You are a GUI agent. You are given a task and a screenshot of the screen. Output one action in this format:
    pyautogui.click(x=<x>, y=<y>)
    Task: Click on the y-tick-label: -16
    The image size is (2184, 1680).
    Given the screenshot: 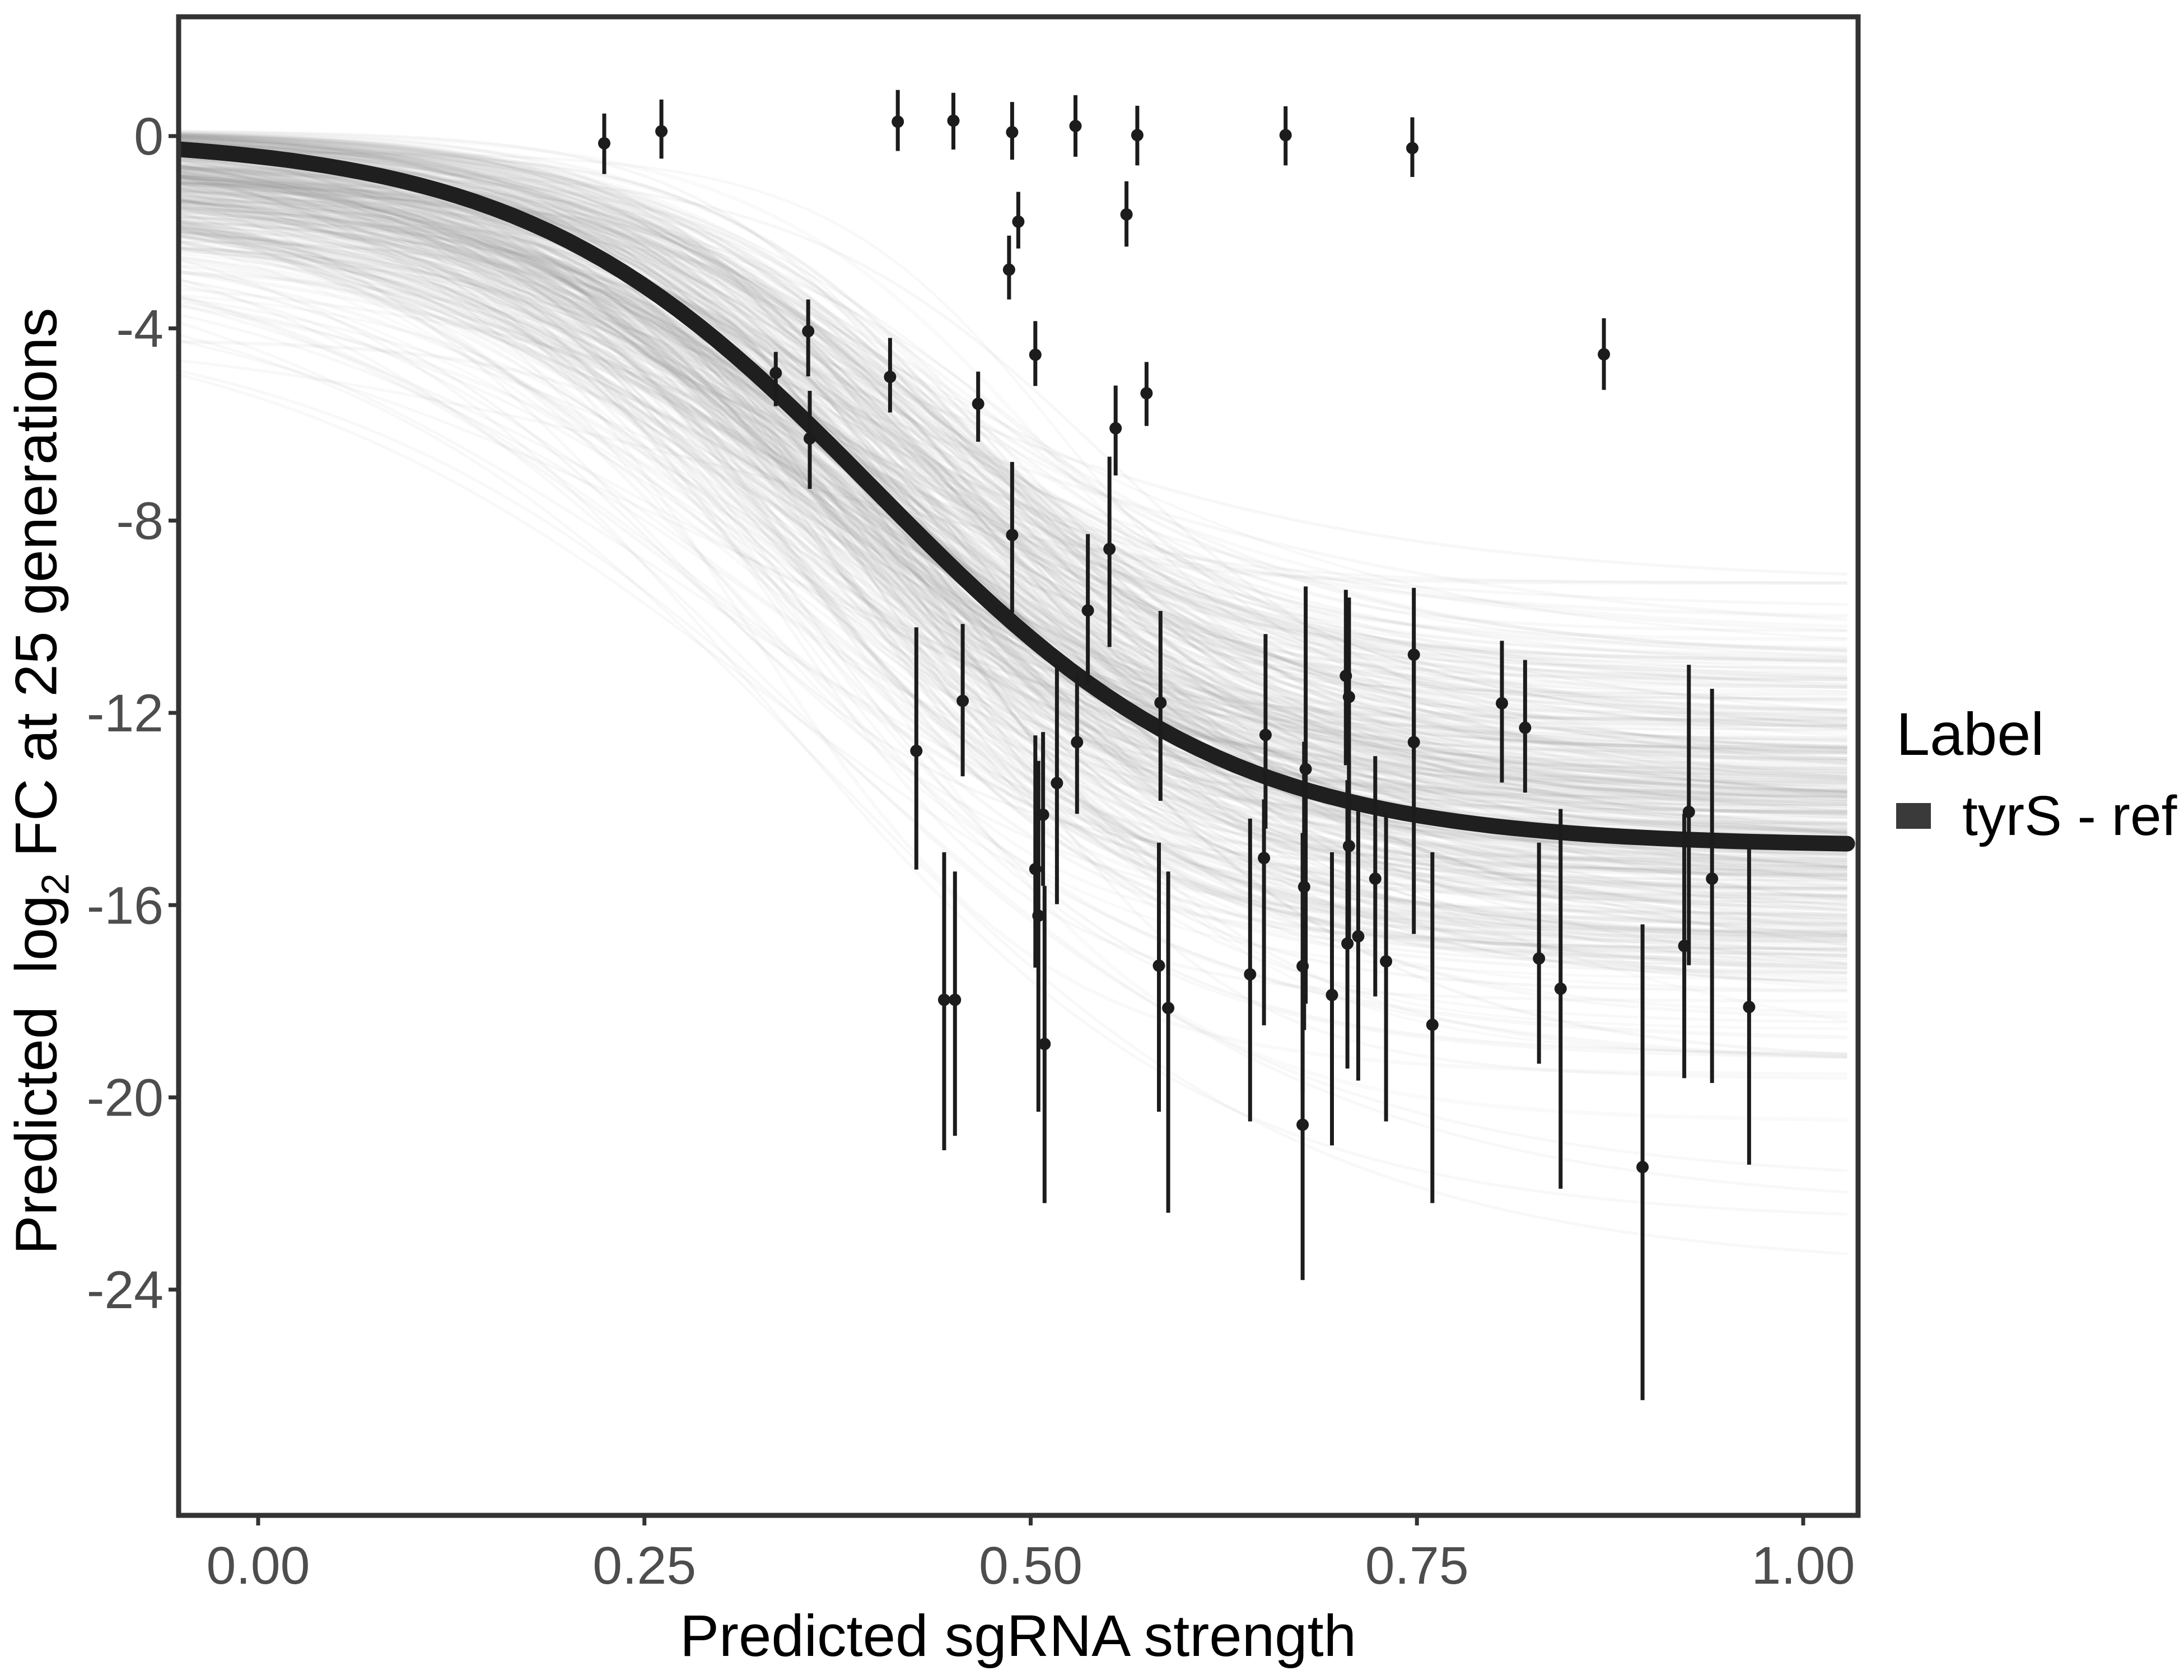 What is the action you would take?
    pyautogui.click(x=126, y=906)
    